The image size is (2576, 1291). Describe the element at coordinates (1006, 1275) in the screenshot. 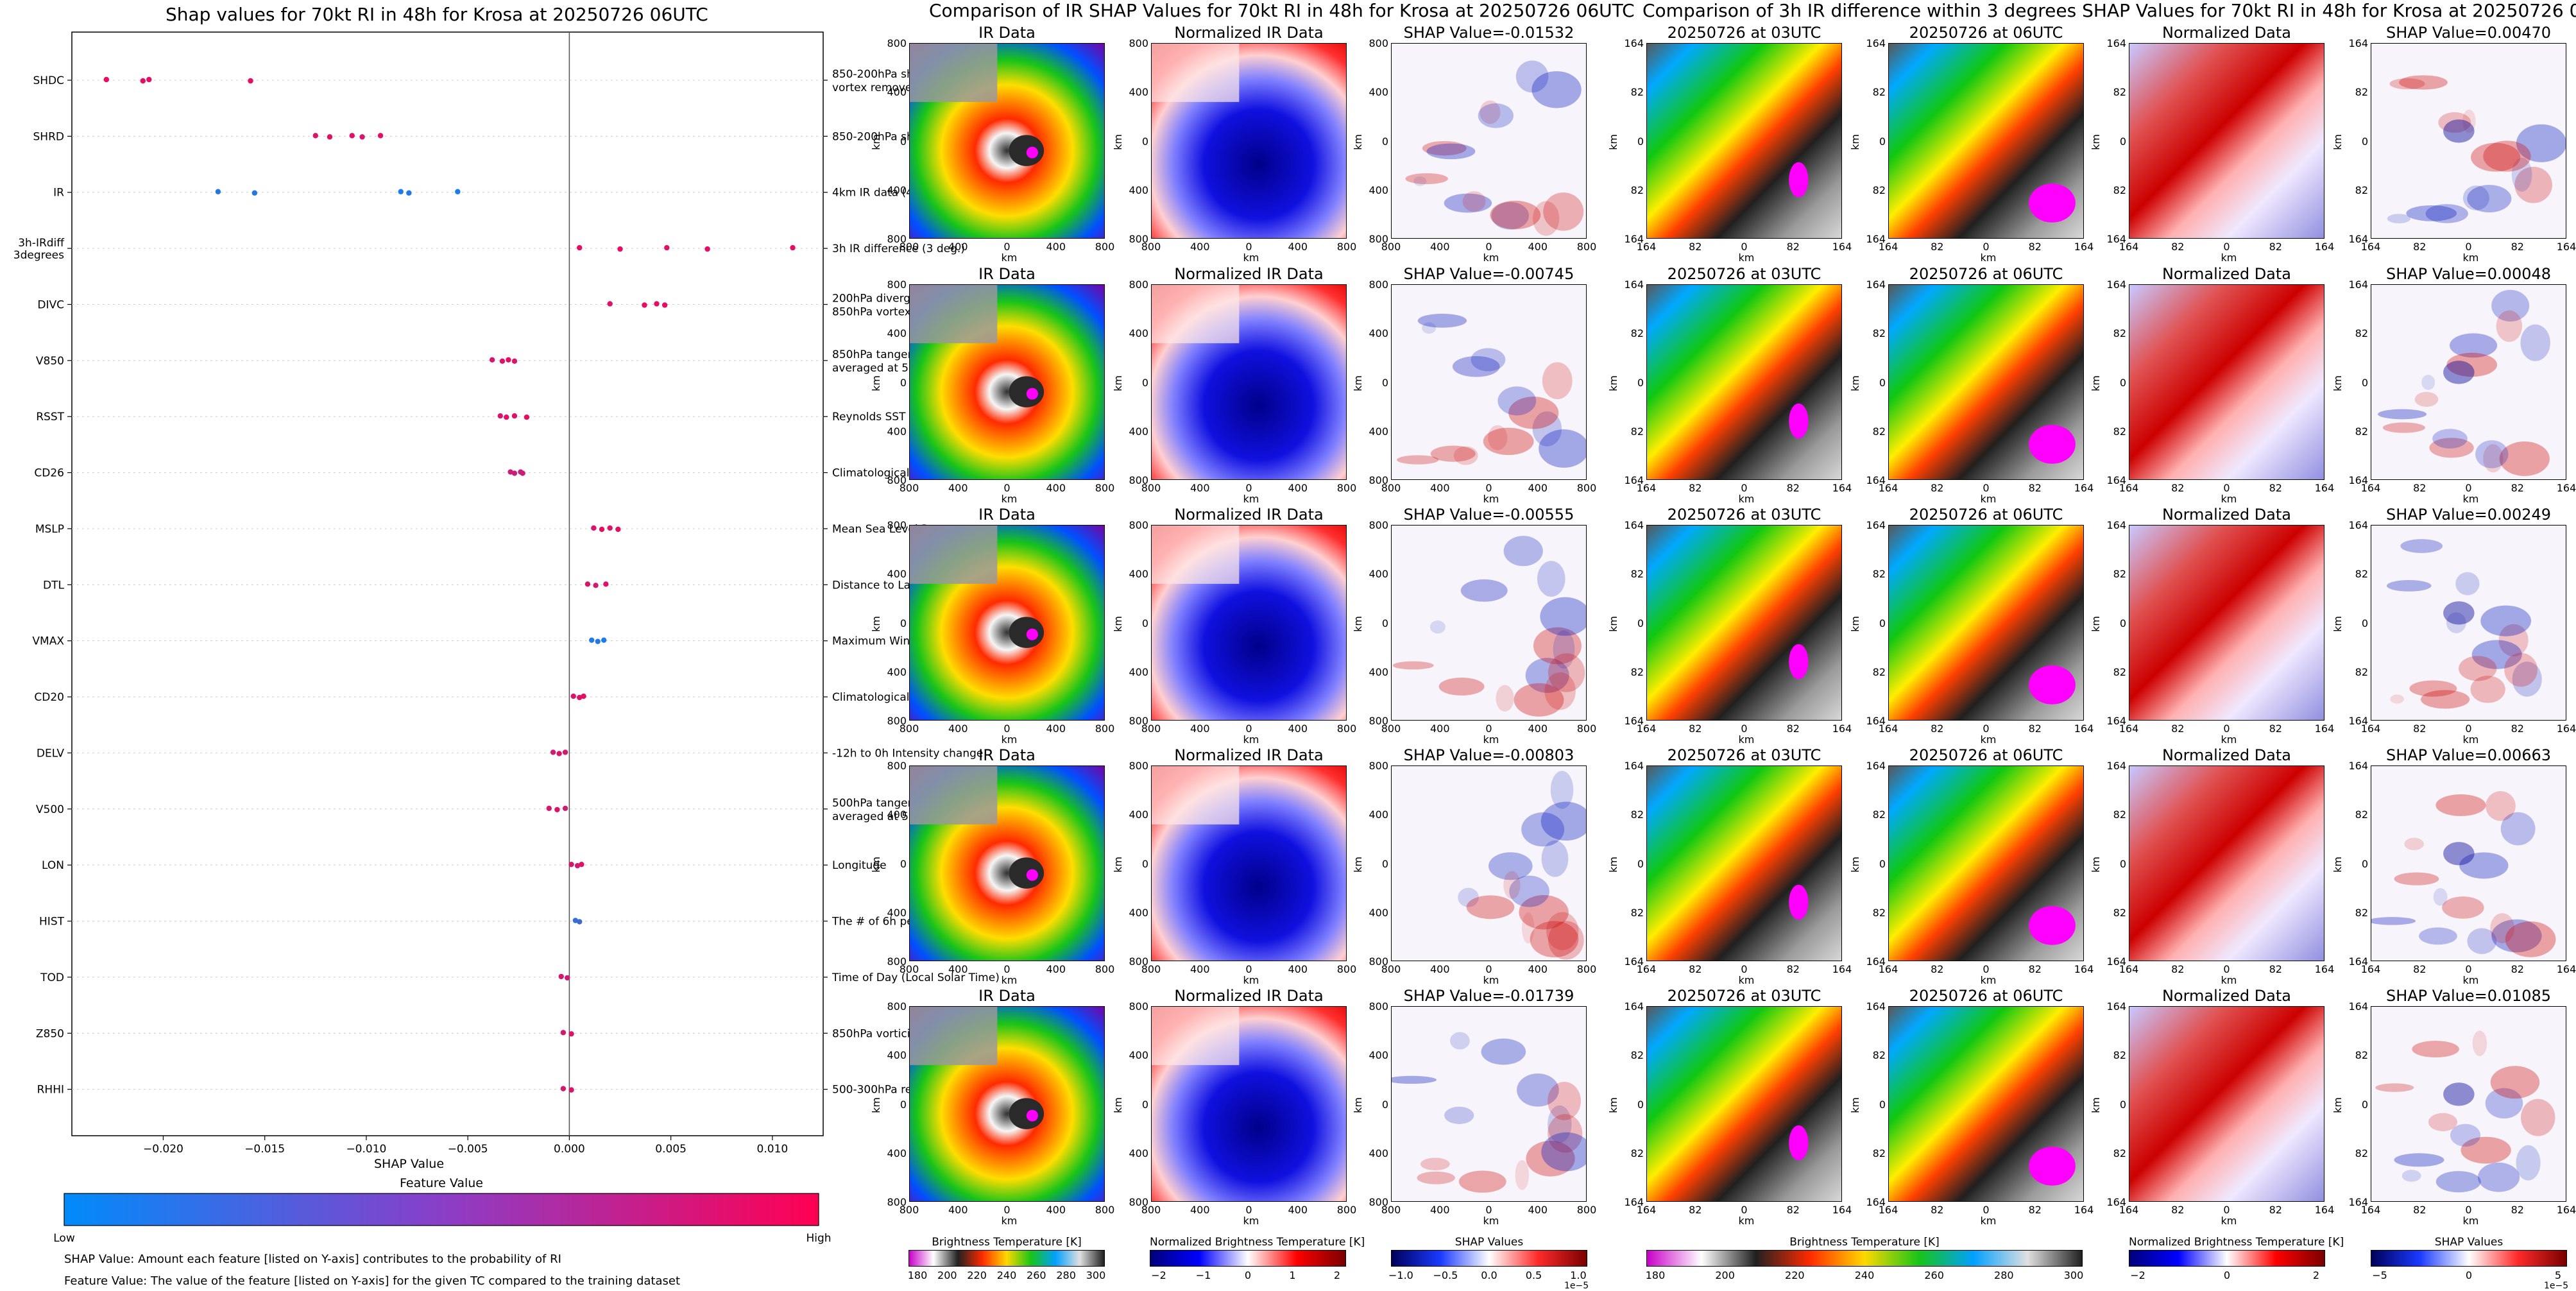

I see `colorbar-tick: 240` at that location.